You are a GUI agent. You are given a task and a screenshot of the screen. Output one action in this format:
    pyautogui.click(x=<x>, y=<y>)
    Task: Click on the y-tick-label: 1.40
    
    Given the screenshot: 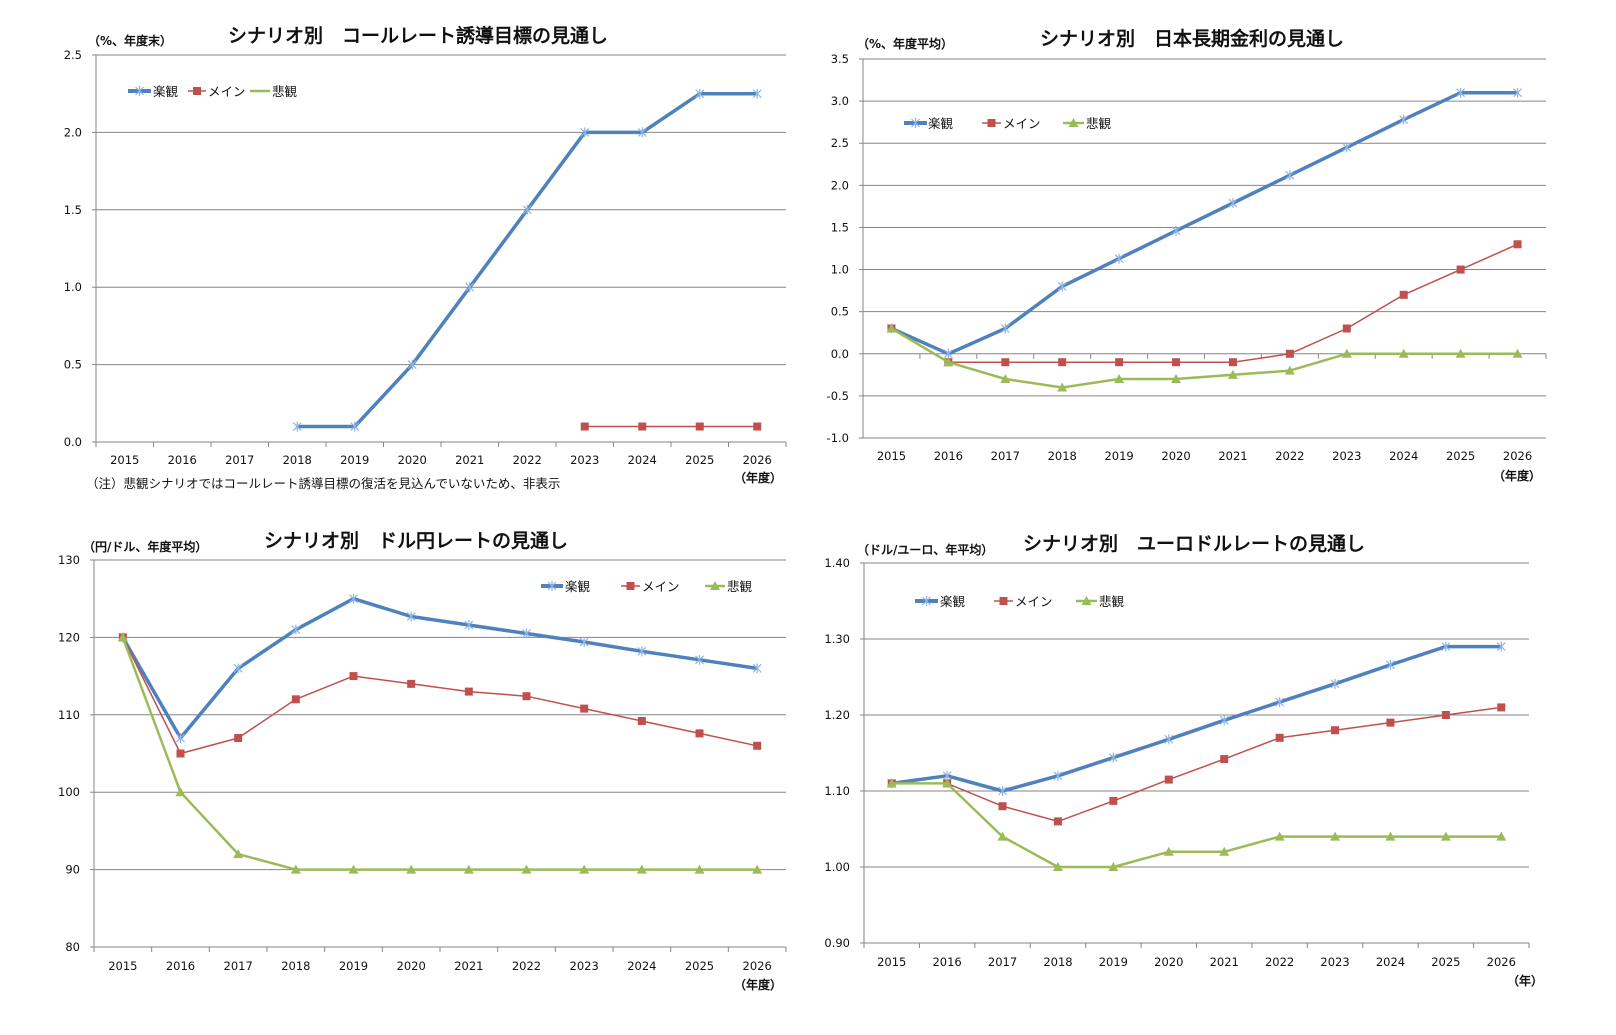 What is the action you would take?
    pyautogui.click(x=837, y=563)
    